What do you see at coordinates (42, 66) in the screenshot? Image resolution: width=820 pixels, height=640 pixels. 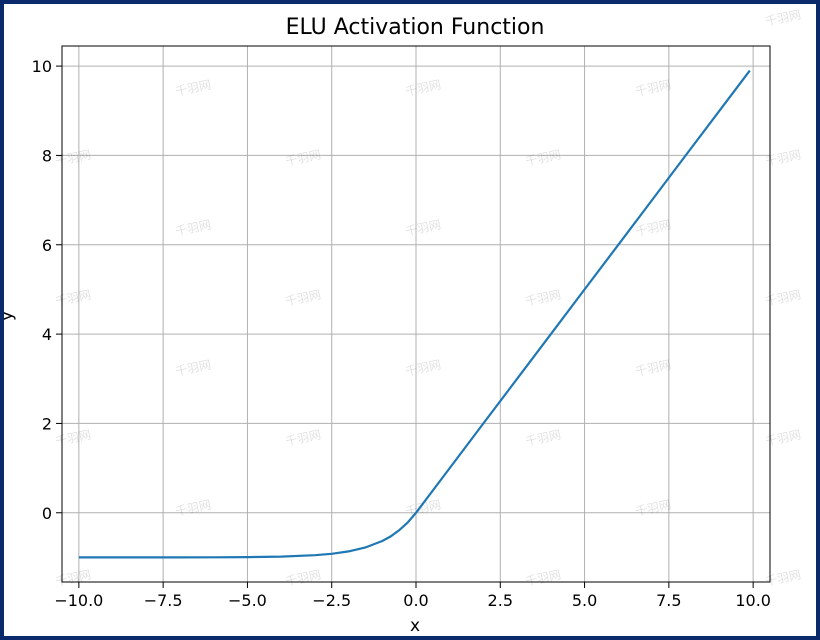 I see `y-tick-label: 10` at bounding box center [42, 66].